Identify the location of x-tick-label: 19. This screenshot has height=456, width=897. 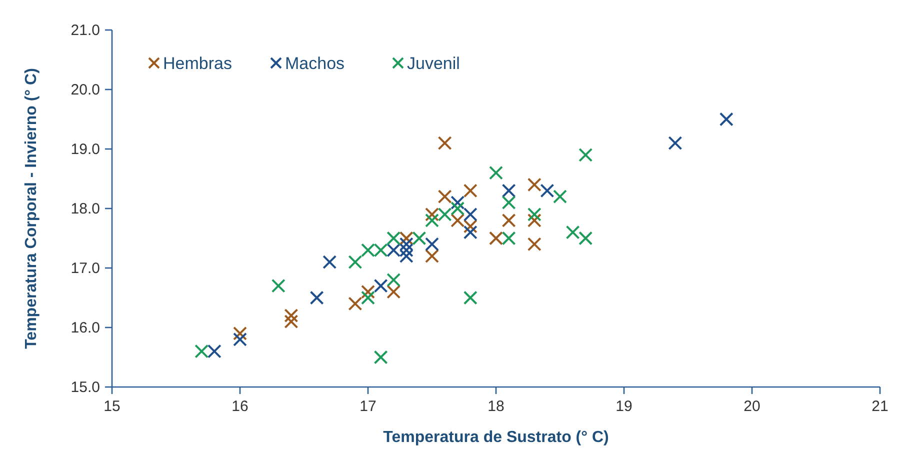
(624, 406).